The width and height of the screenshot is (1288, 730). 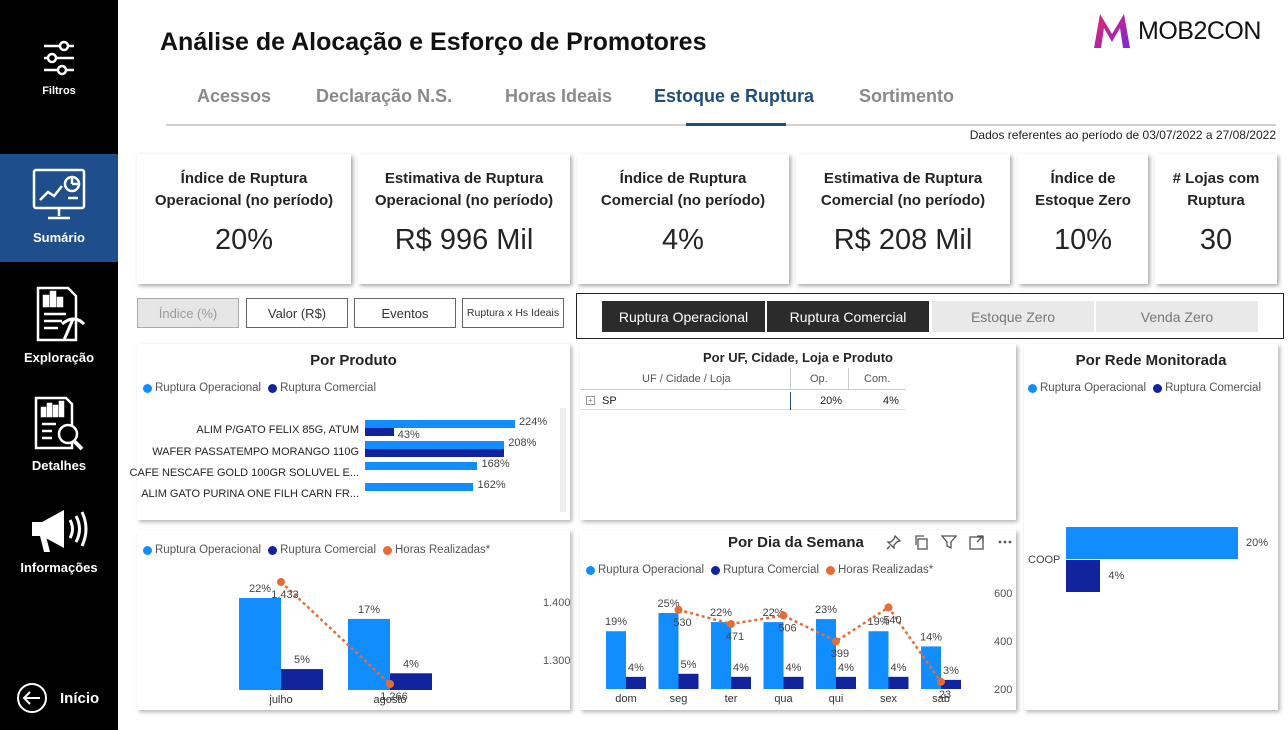 What do you see at coordinates (559, 96) in the screenshot?
I see `tab-horas-ideais: Horas Ideais` at bounding box center [559, 96].